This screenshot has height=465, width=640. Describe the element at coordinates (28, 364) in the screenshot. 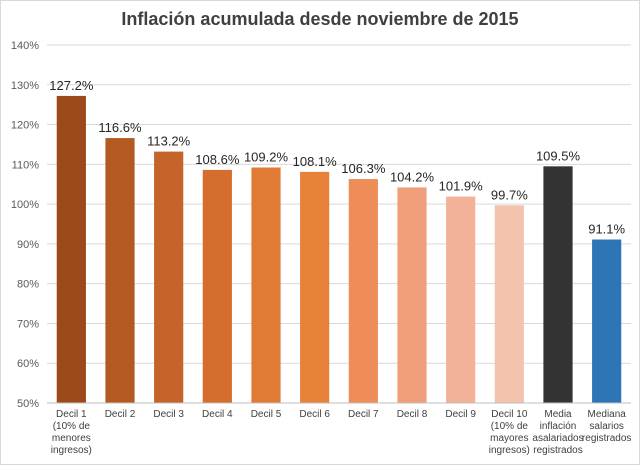

I see `y-tick-label: 60%` at that location.